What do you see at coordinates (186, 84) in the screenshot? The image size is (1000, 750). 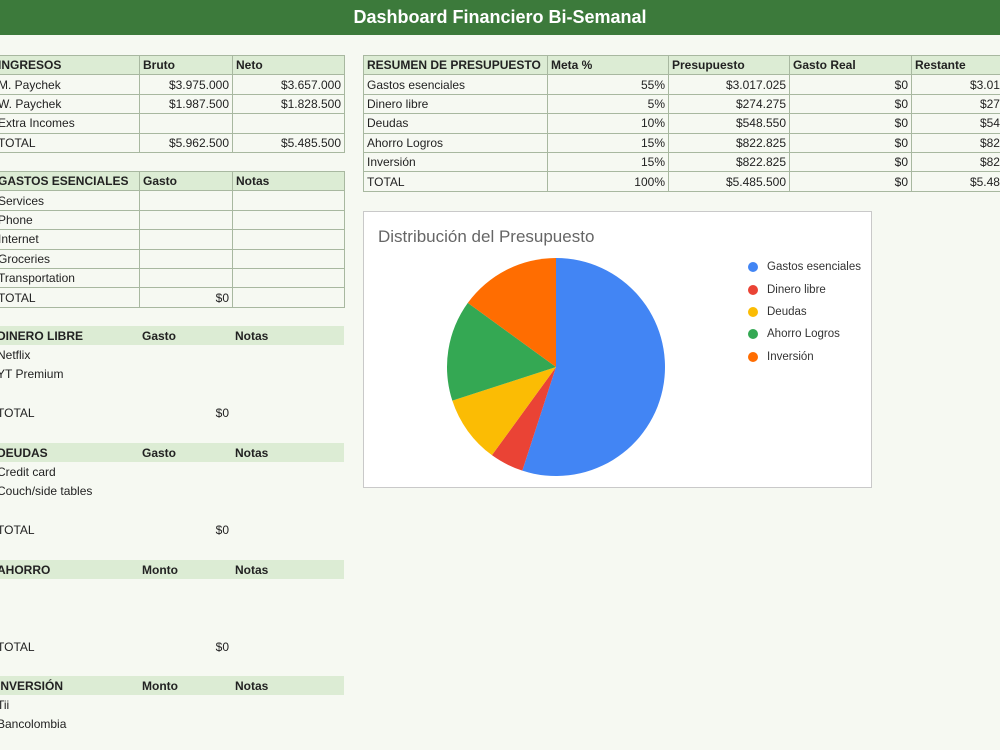 I see `ingresos-cell: $3.975.000` at bounding box center [186, 84].